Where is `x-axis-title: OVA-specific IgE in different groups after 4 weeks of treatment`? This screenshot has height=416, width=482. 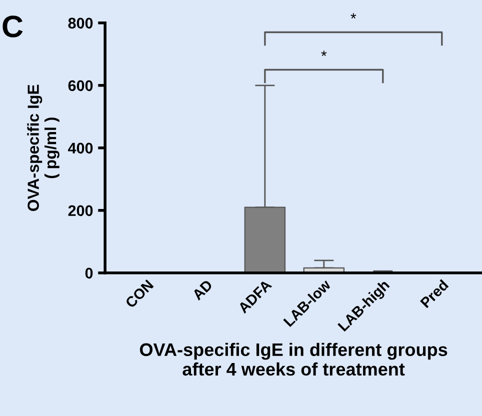
x-axis-title: OVA-specific IgE in different groups after 4 weeks of treatment is located at coordinates (294, 359).